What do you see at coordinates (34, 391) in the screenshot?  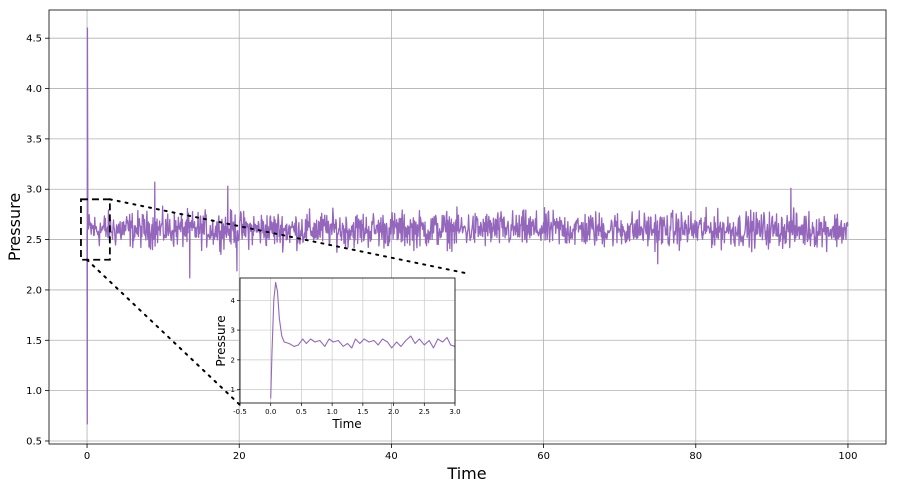 I see `main-y-tick-label: 1.0` at bounding box center [34, 391].